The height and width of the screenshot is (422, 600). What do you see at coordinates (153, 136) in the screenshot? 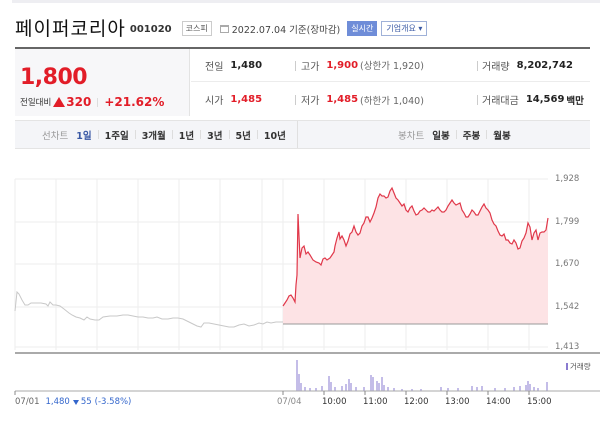
I see `tab-3m: 3개월` at bounding box center [153, 136].